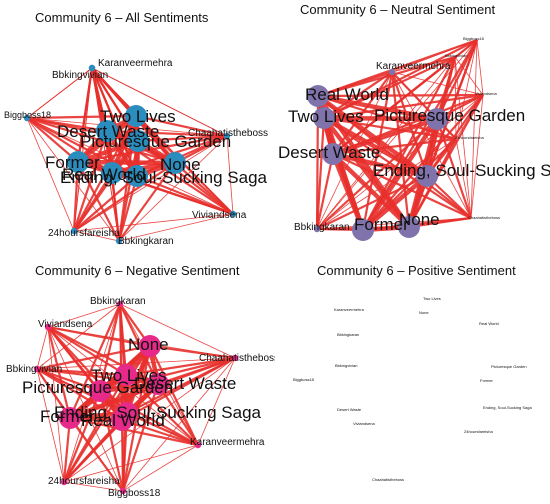 This screenshot has height=504, width=550. Describe the element at coordinates (381, 224) in the screenshot. I see `node-label: Former` at that location.